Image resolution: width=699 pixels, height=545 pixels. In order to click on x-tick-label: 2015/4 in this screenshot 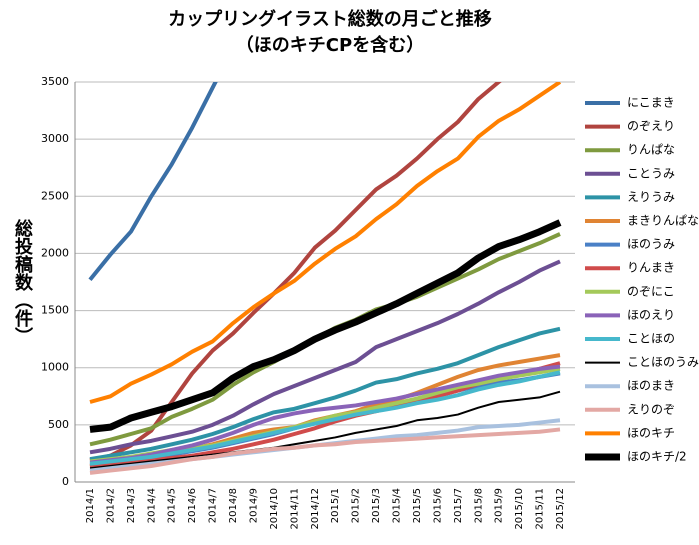, I will do `click(397, 505)`.